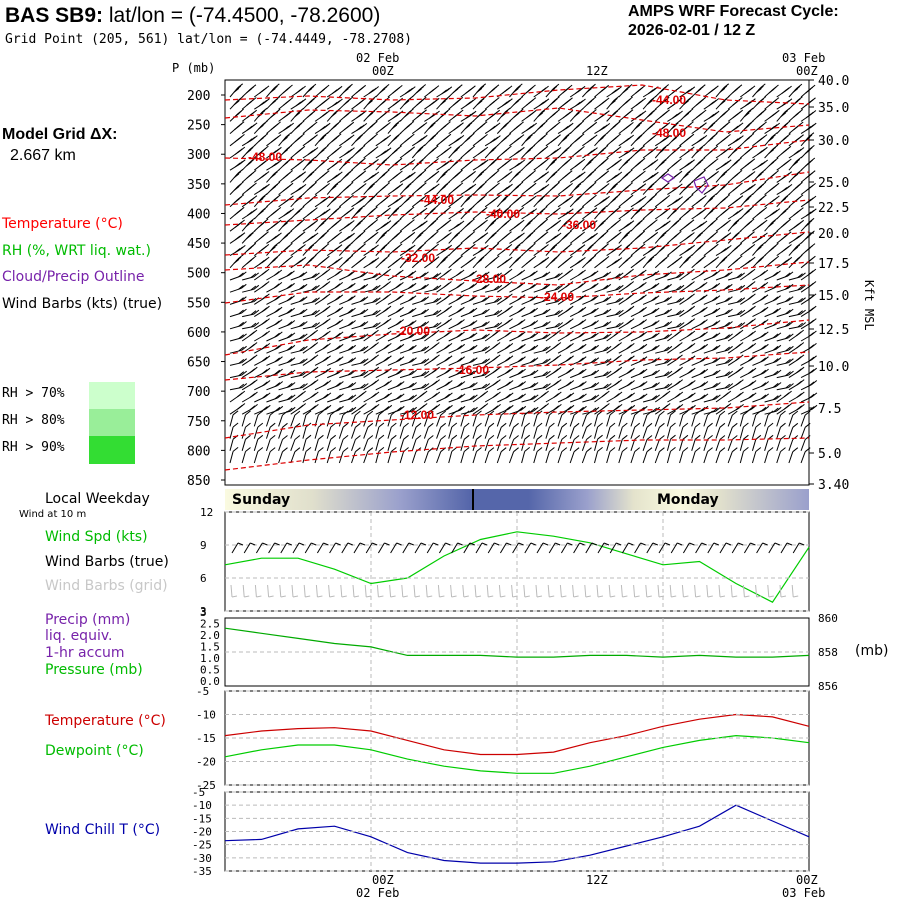  I want to click on pressure-tick-label: 750, so click(198, 422).